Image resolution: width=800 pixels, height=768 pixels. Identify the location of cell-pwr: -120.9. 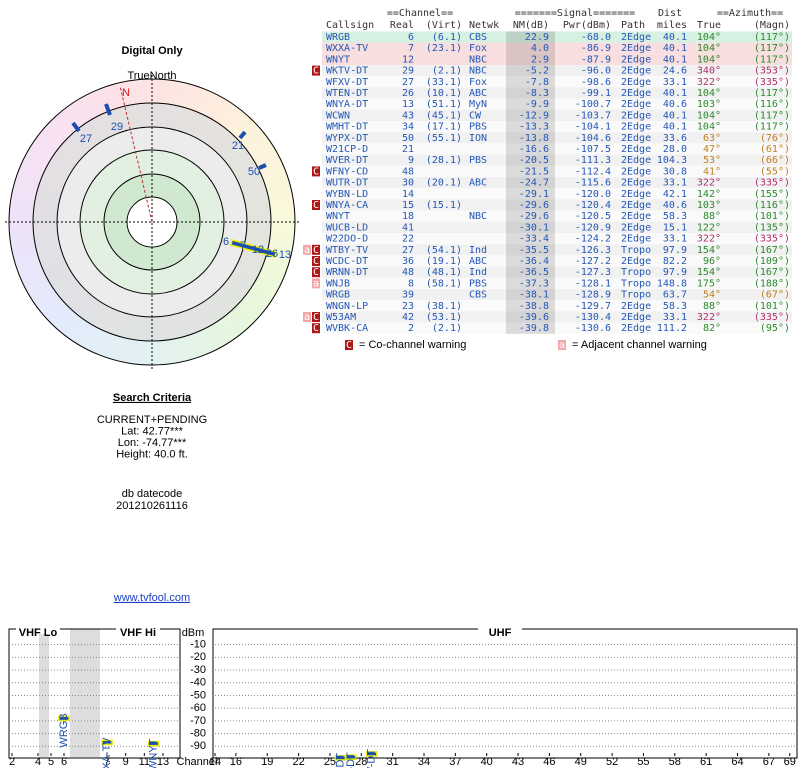
(593, 227).